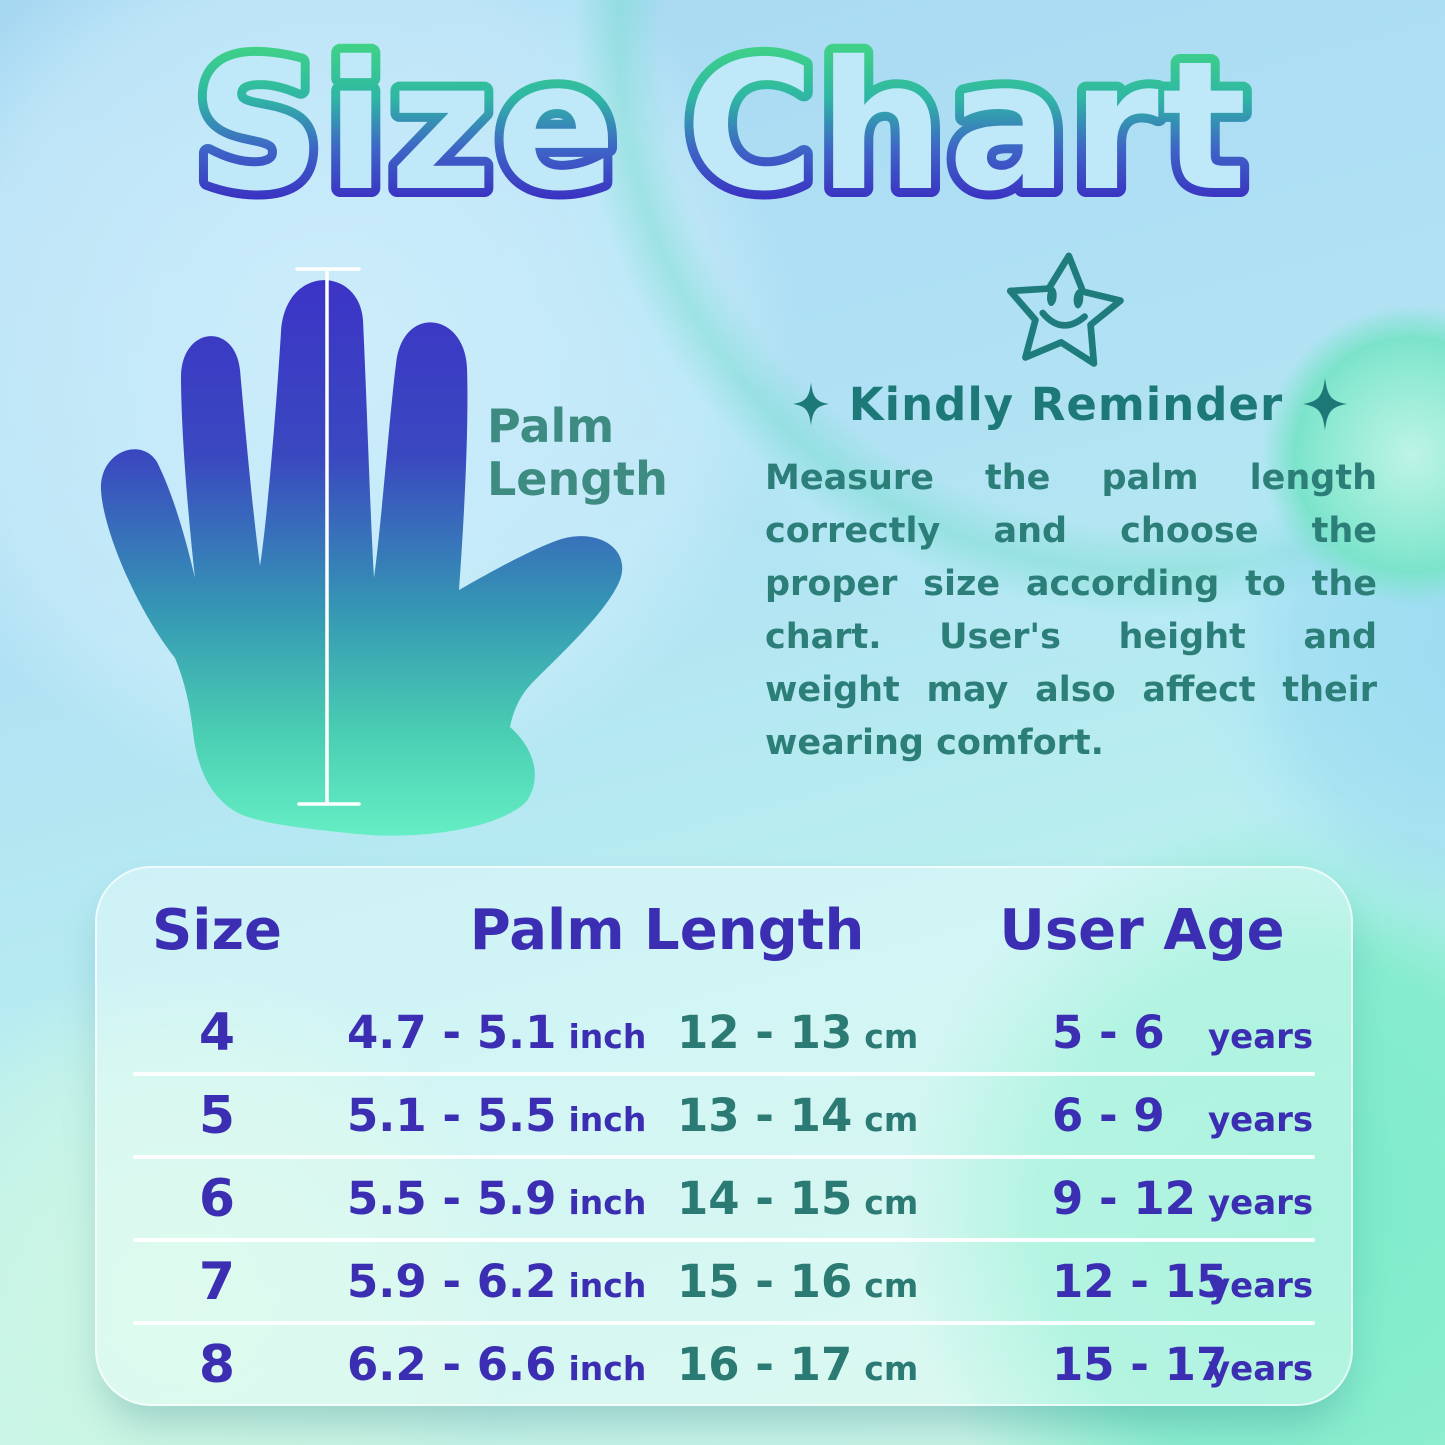 The height and width of the screenshot is (1445, 1445). I want to click on cell-palm-cm: 14 - 15 cm, so click(798, 1198).